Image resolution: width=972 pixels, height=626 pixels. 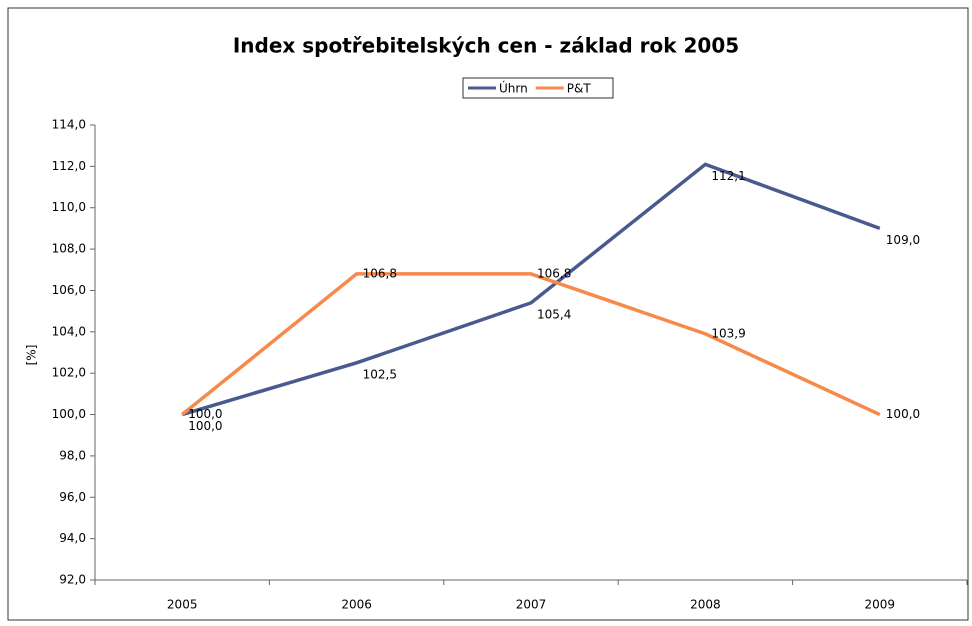 What do you see at coordinates (69, 125) in the screenshot?
I see `y-tick-label: 114,0` at bounding box center [69, 125].